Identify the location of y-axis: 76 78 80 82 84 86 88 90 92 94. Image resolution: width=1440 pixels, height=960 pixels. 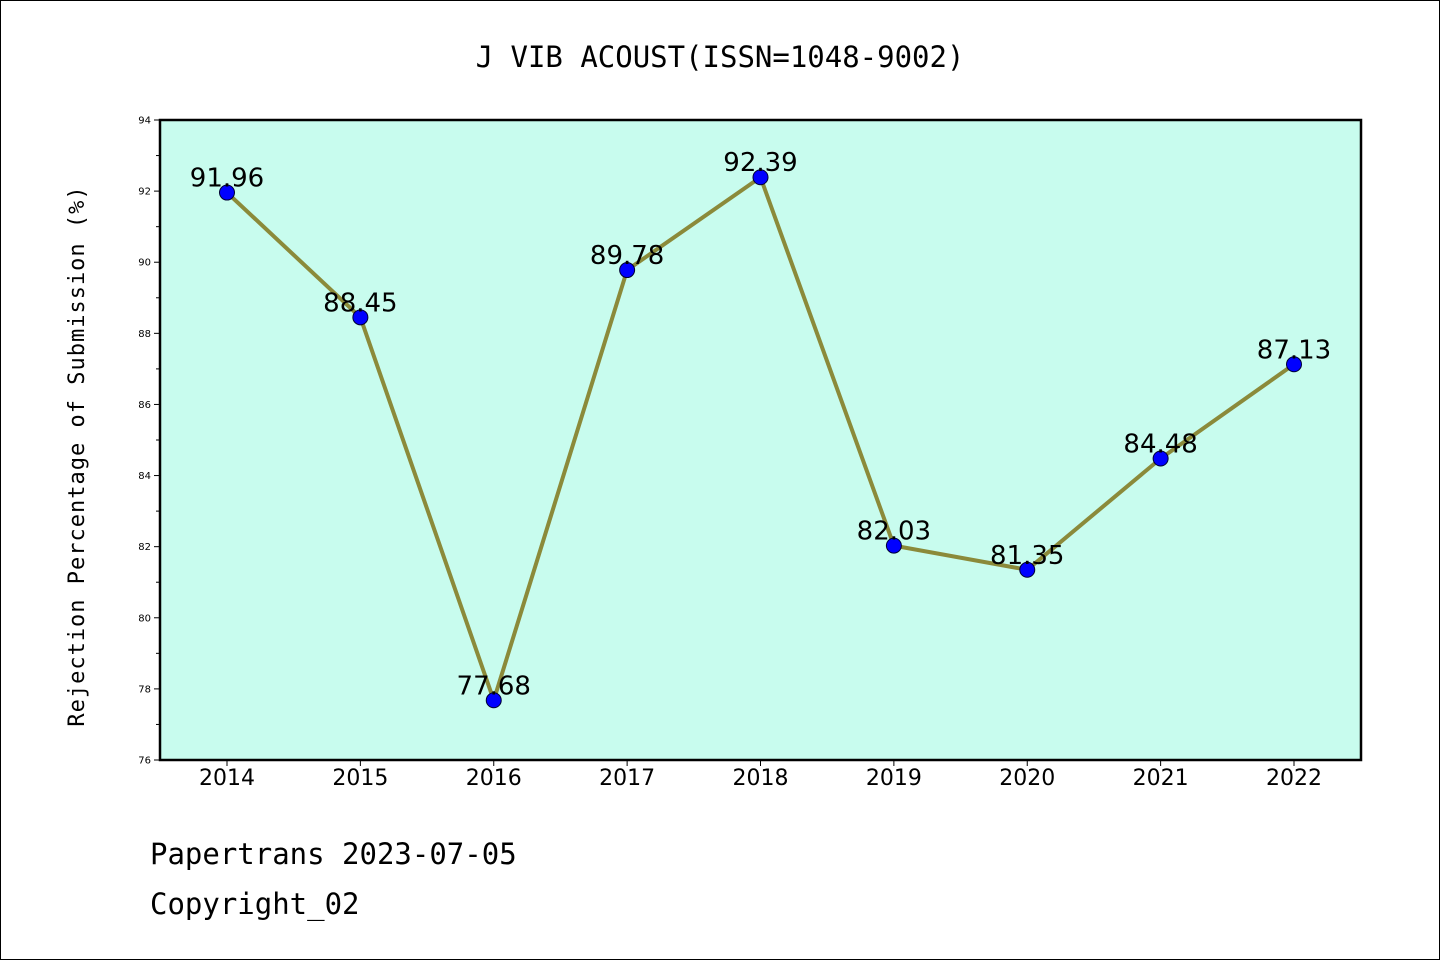
(149, 441).